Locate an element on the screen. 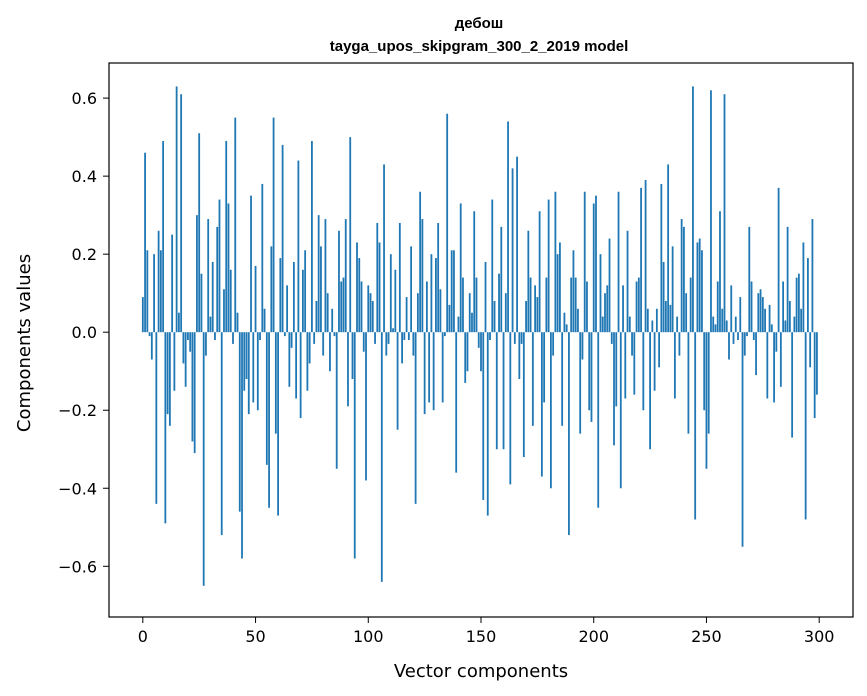 The height and width of the screenshot is (696, 867). x-tick-label: 200 is located at coordinates (593, 636).